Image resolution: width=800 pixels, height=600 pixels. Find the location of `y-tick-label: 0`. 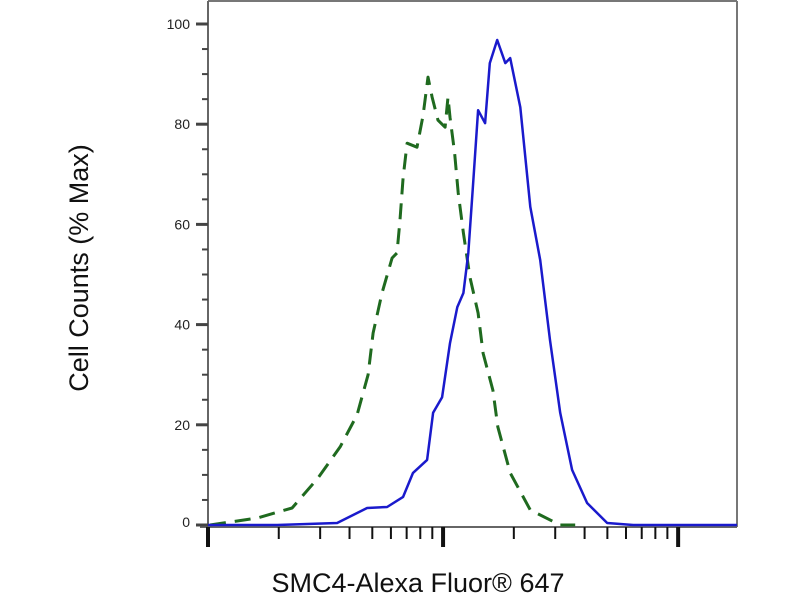

y-tick-label: 0 is located at coordinates (186, 522).